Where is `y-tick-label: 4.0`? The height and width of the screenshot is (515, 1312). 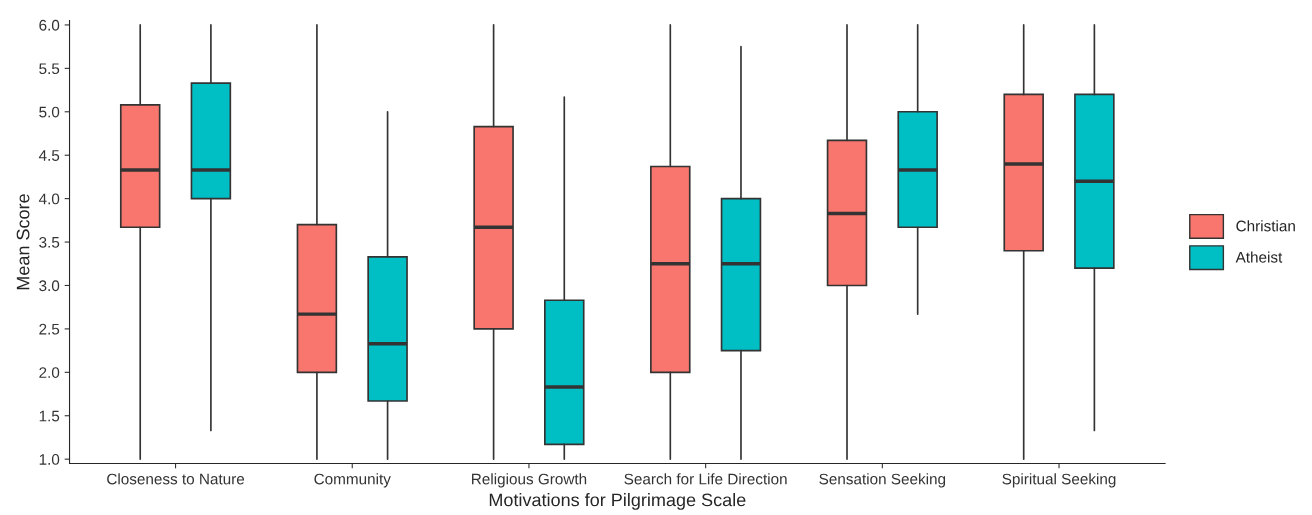 y-tick-label: 4.0 is located at coordinates (49, 199).